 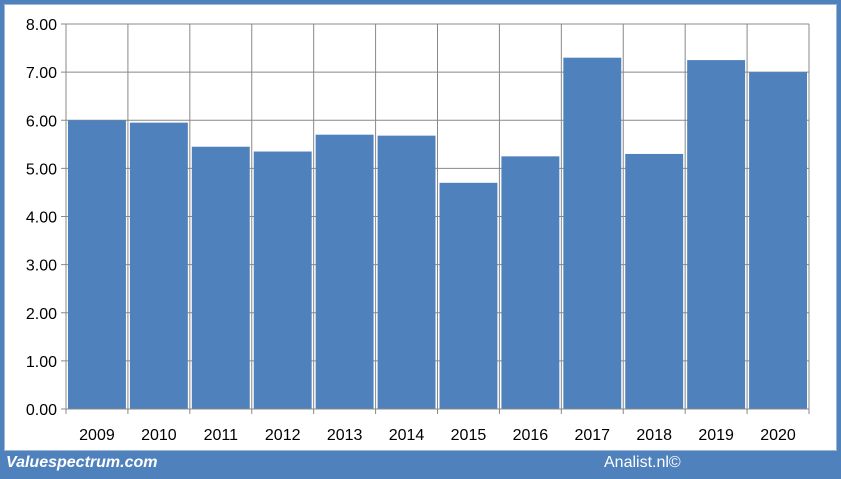 What do you see at coordinates (654, 281) in the screenshot?
I see `bar-2018` at bounding box center [654, 281].